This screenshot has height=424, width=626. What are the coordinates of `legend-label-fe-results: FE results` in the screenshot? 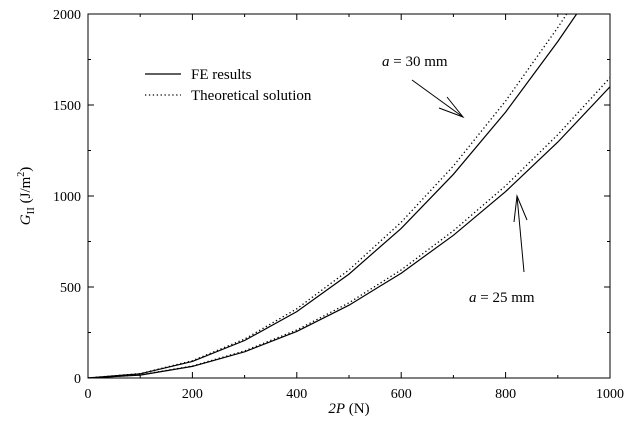 It's located at (221, 75).